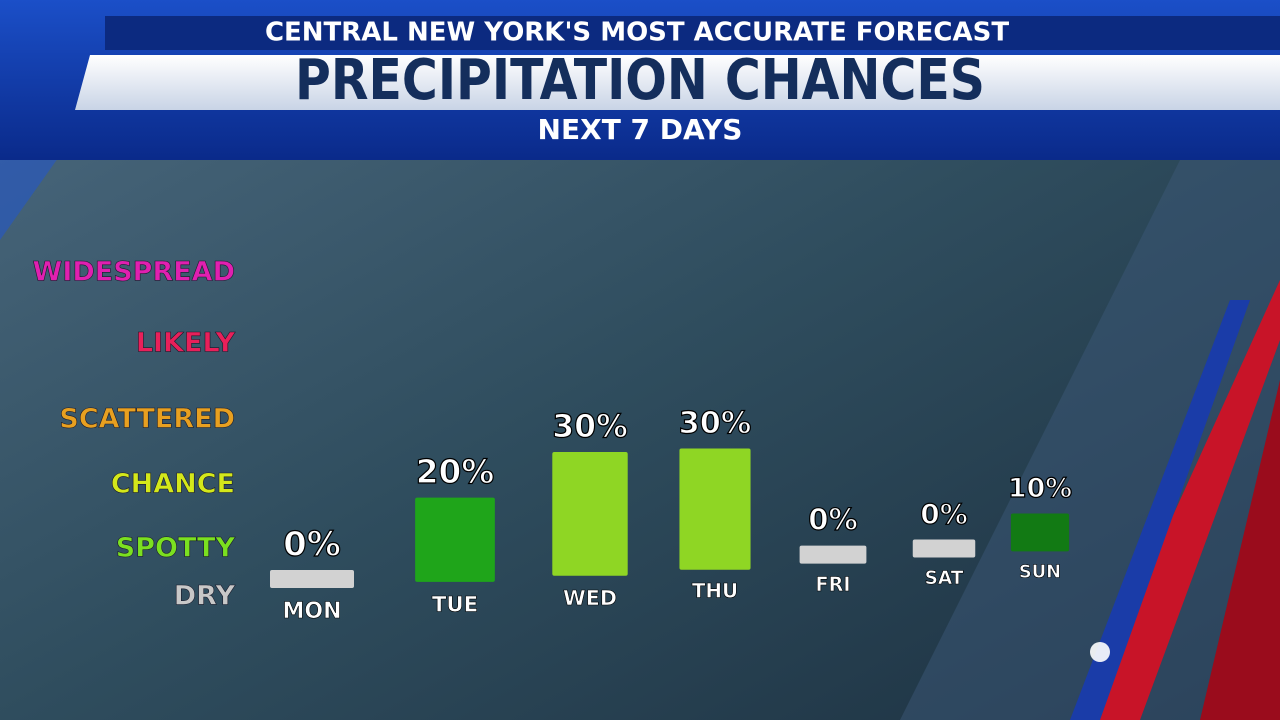  I want to click on day-label: WED, so click(590, 598).